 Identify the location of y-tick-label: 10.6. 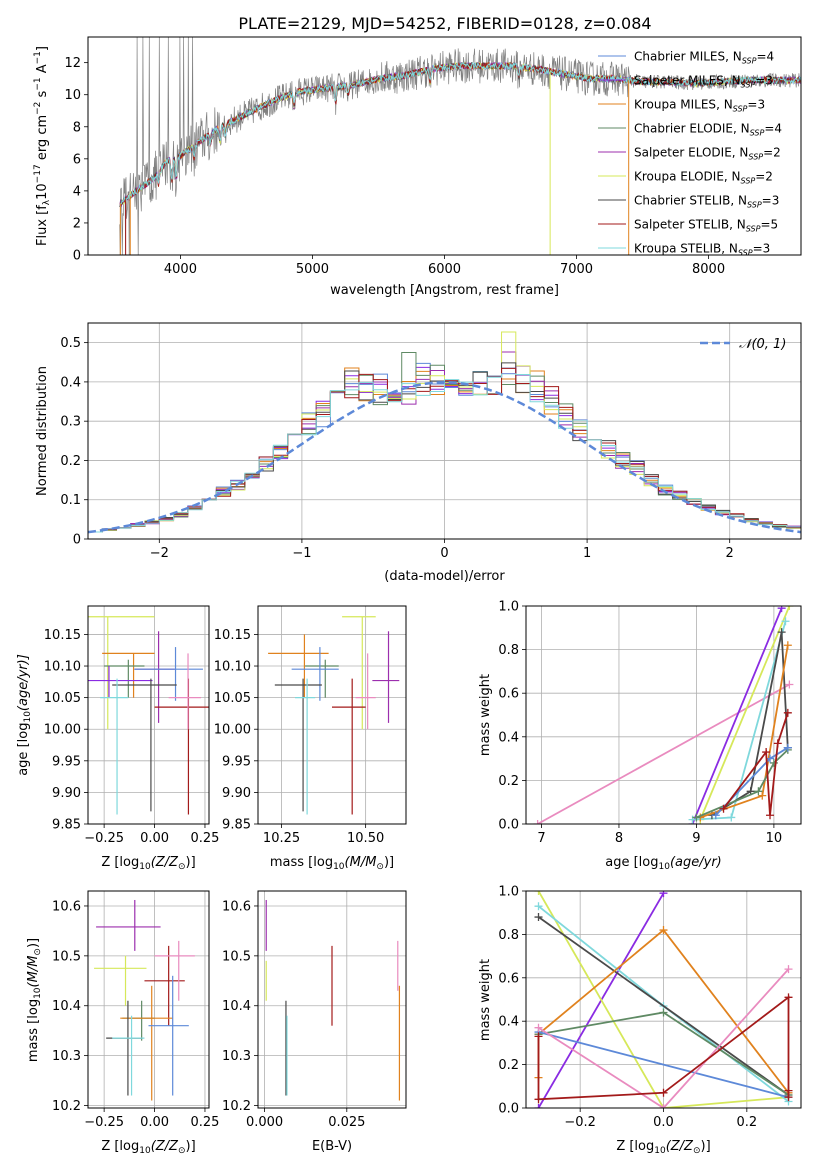
(66, 906).